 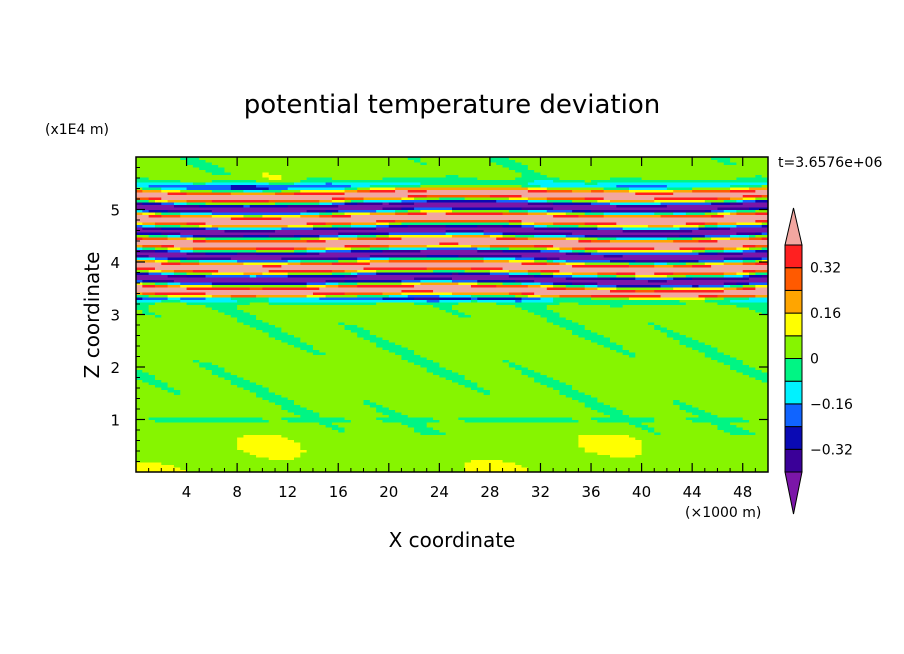 What do you see at coordinates (831, 405) in the screenshot?
I see `colorbar-tick-label: −0.16` at bounding box center [831, 405].